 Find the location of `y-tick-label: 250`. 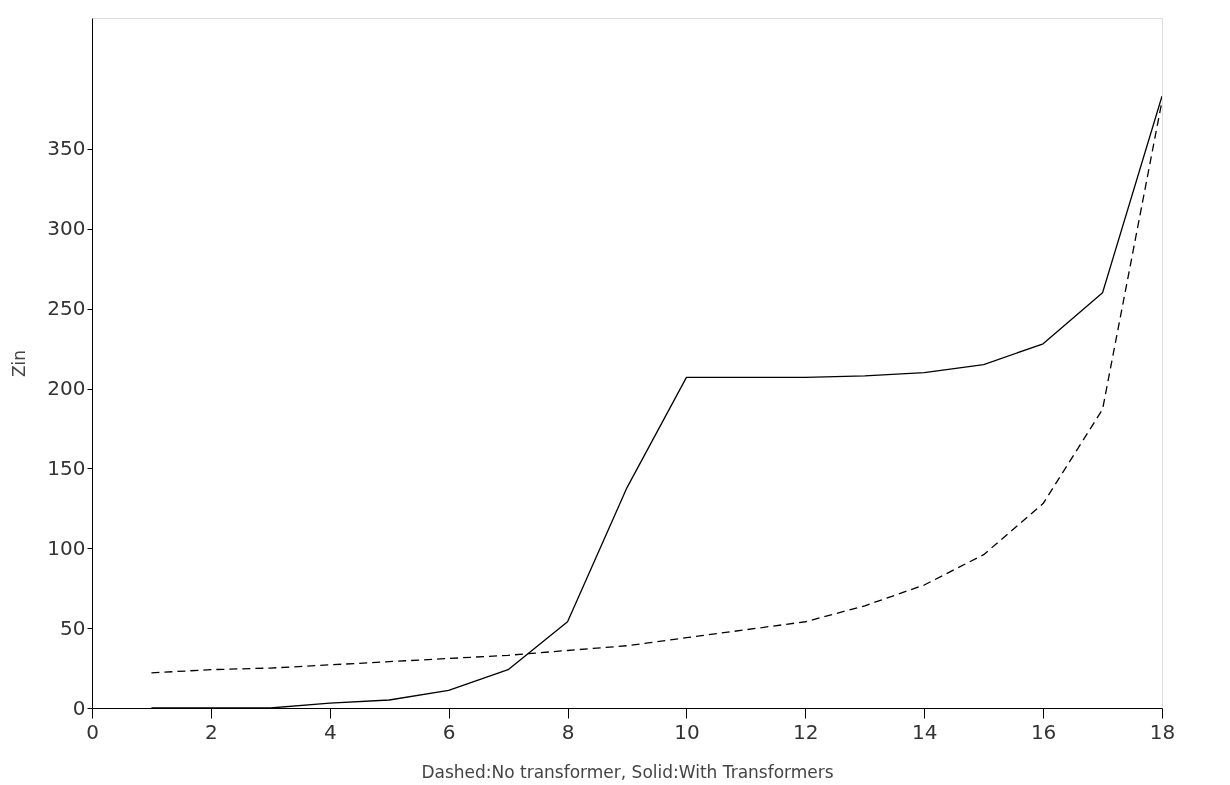

y-tick-label: 250 is located at coordinates (66, 308).